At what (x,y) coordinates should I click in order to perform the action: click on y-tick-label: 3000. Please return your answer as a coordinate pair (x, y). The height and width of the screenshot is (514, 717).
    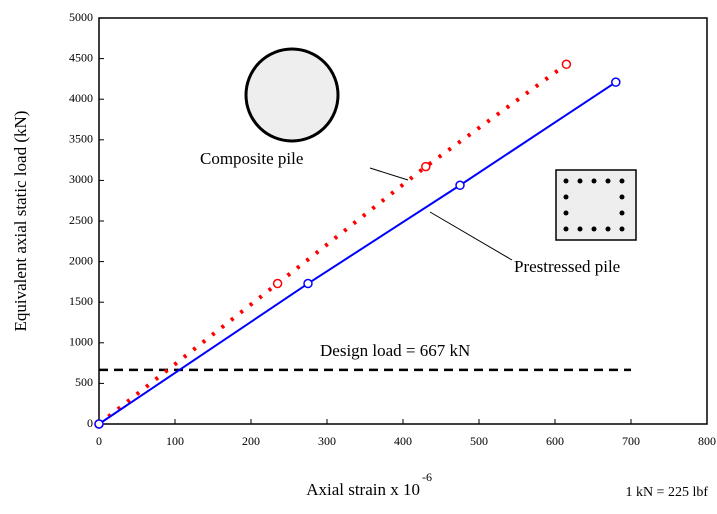
    Looking at the image, I should click on (81, 179).